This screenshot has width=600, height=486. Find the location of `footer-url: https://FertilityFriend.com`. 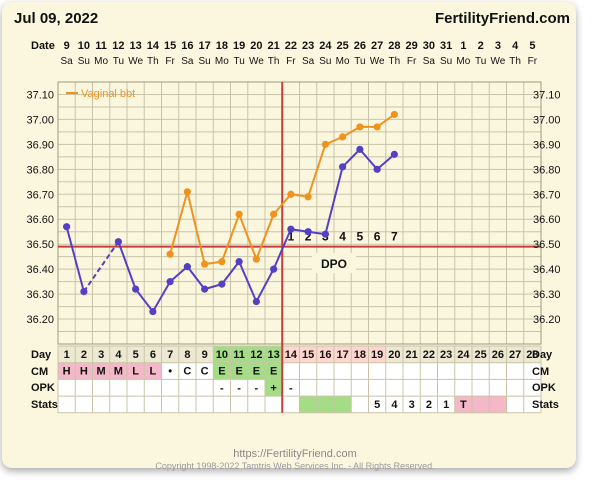

footer-url: https://FertilityFriend.com is located at coordinates (294, 454).